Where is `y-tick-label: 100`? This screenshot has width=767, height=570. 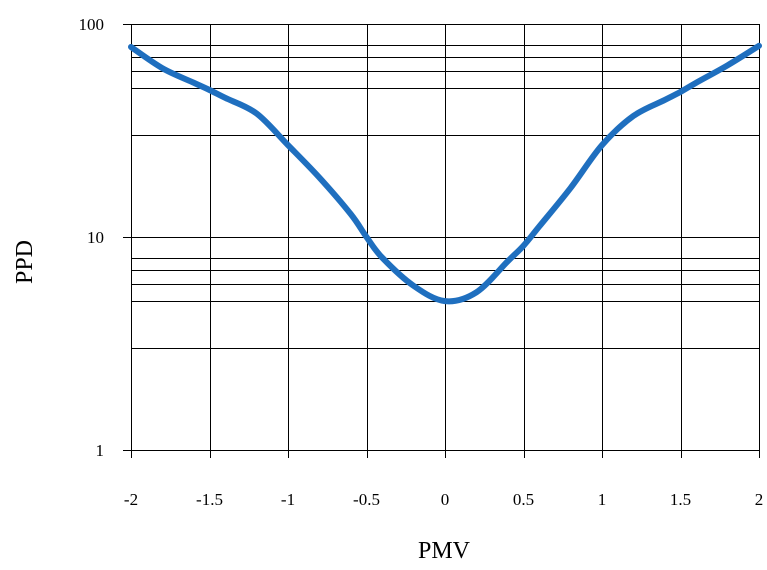 y-tick-label: 100 is located at coordinates (92, 24).